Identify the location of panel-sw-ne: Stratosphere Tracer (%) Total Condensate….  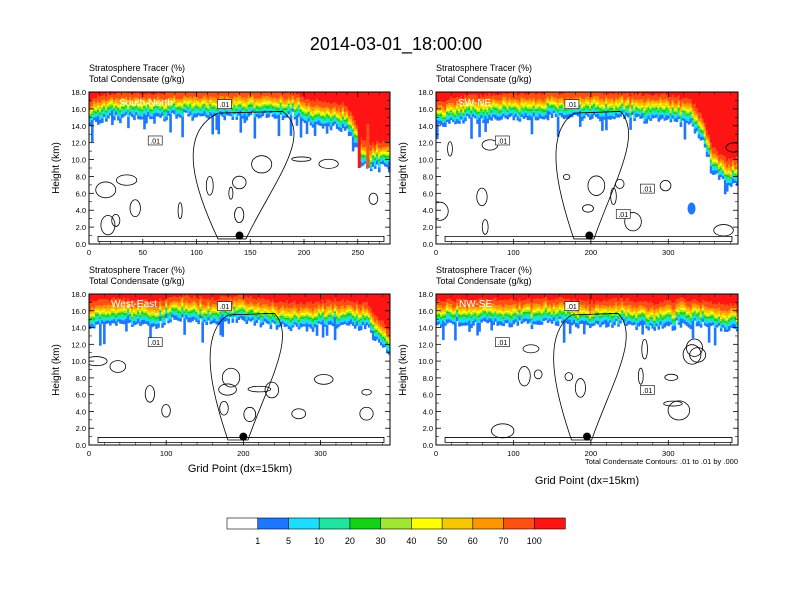
(568, 160).